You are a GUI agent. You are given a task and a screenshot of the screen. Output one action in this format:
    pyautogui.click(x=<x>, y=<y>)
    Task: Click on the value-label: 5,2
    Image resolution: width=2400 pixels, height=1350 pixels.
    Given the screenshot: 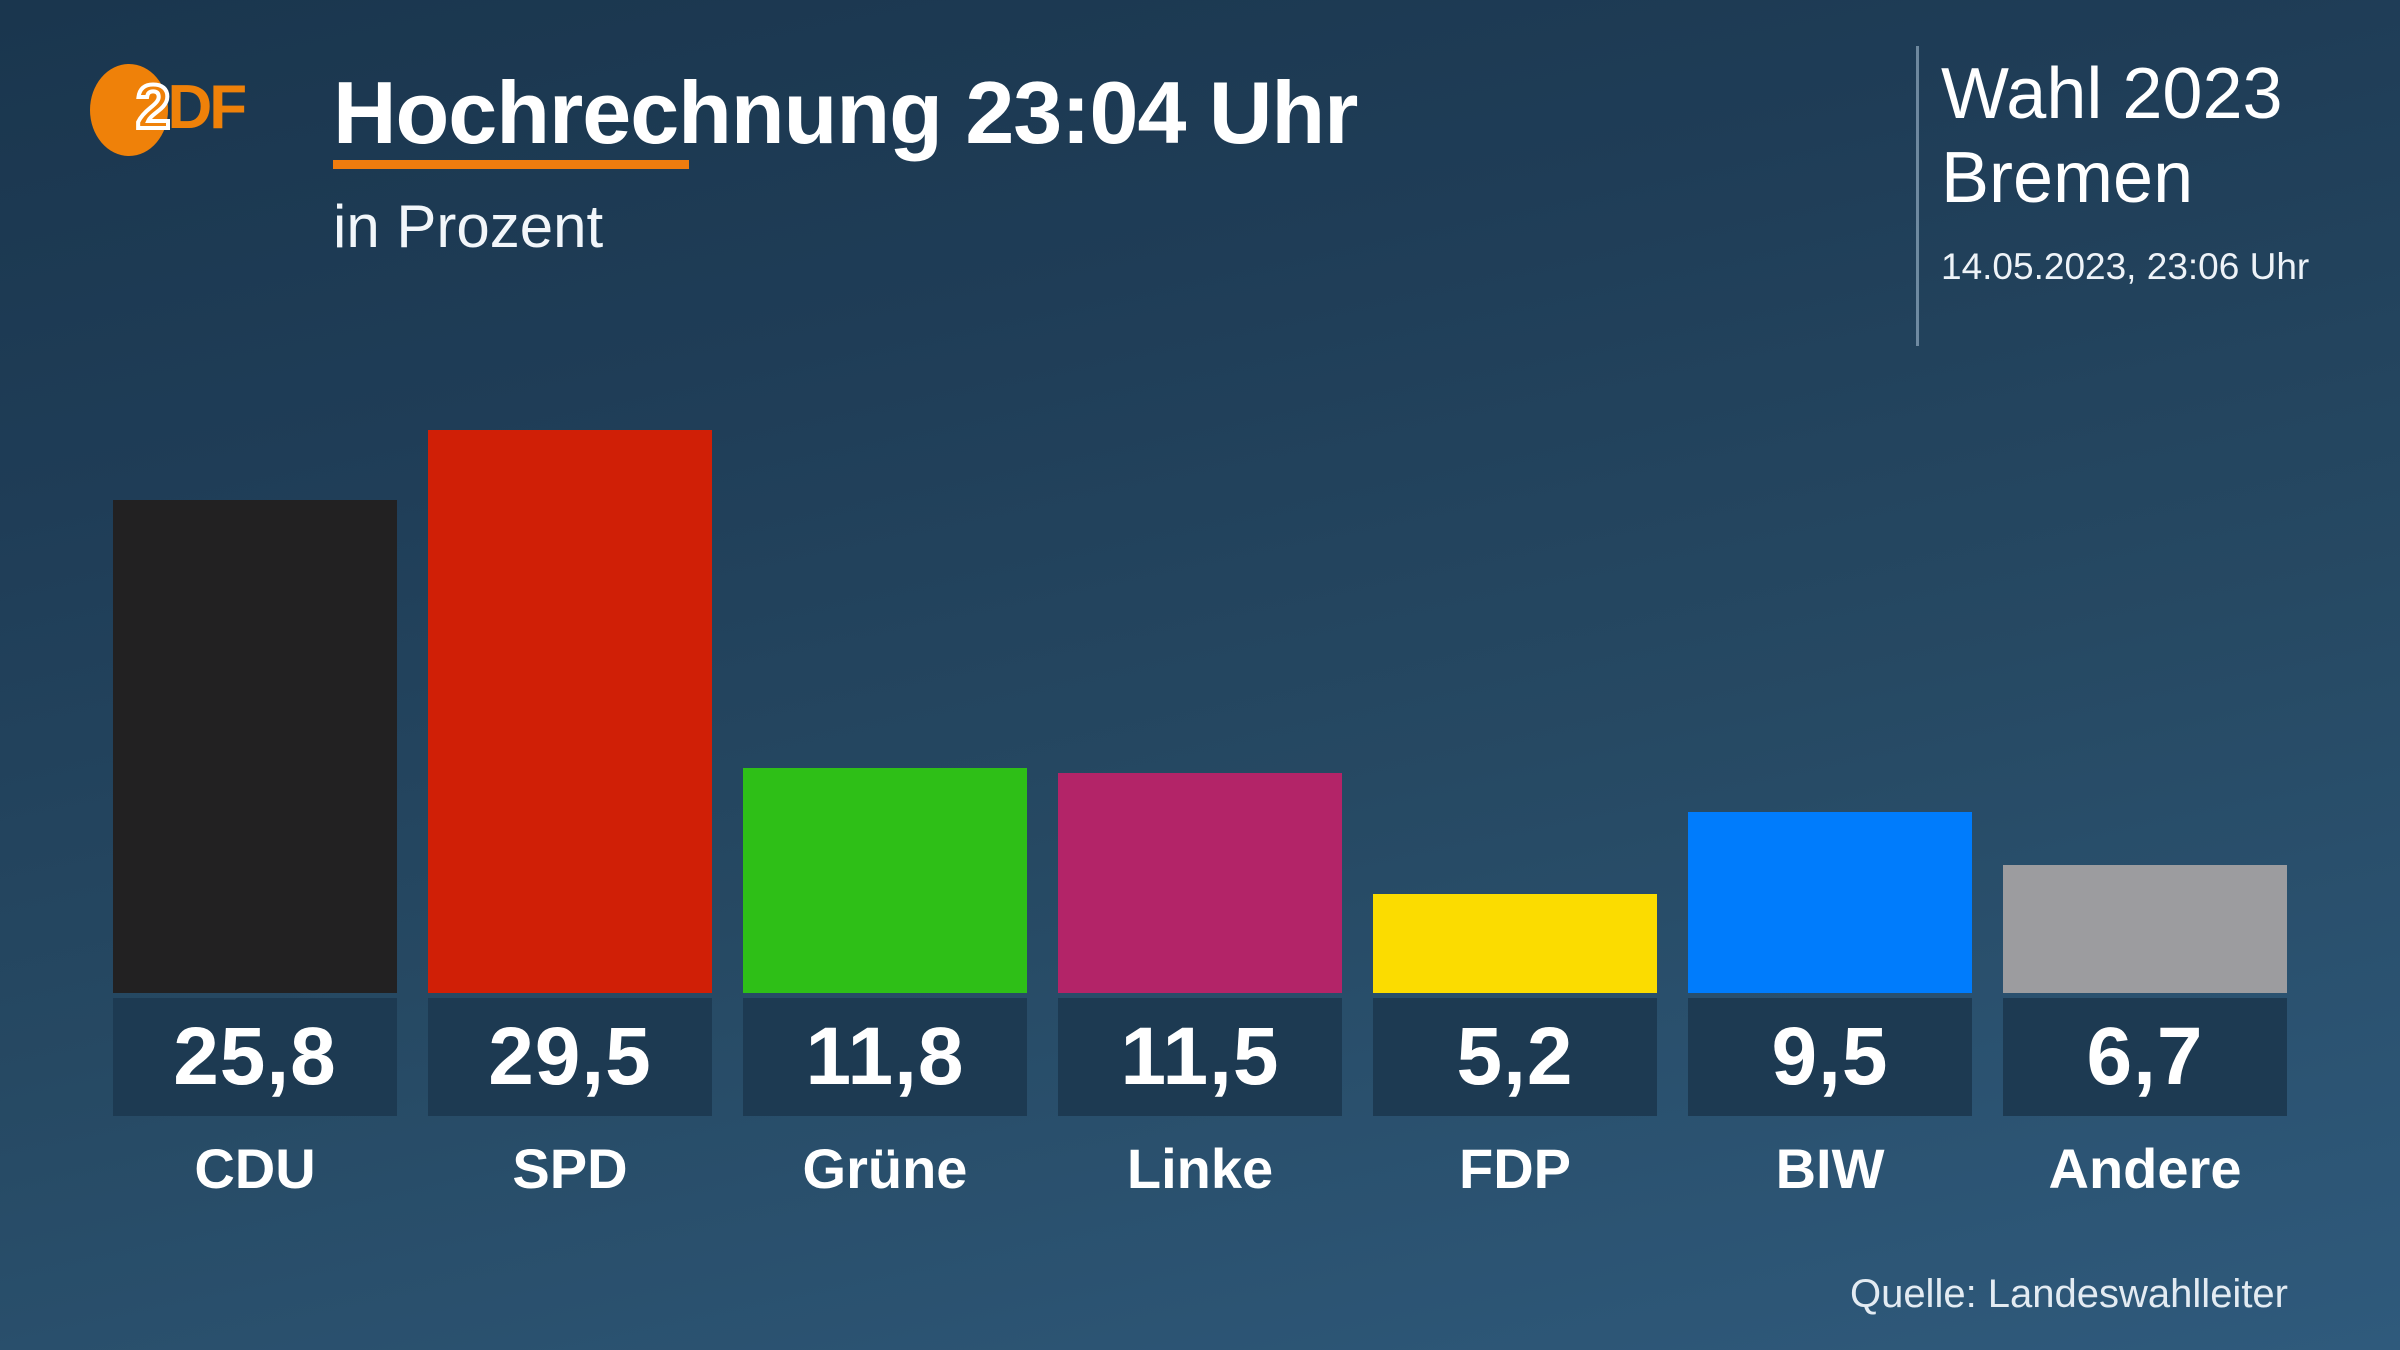 What is the action you would take?
    pyautogui.click(x=1515, y=1056)
    